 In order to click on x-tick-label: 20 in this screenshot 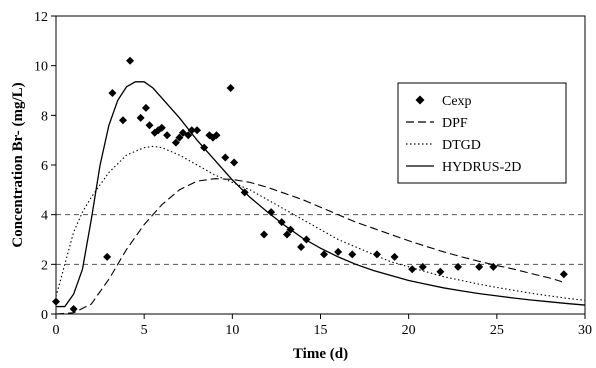, I will do `click(409, 330)`.